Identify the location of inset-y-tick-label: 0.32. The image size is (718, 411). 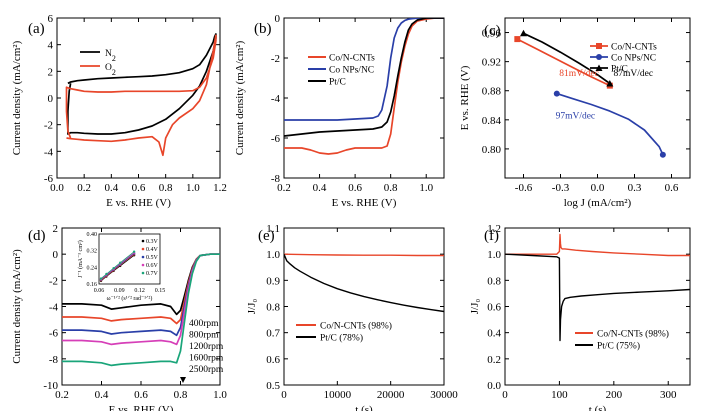
(92, 252).